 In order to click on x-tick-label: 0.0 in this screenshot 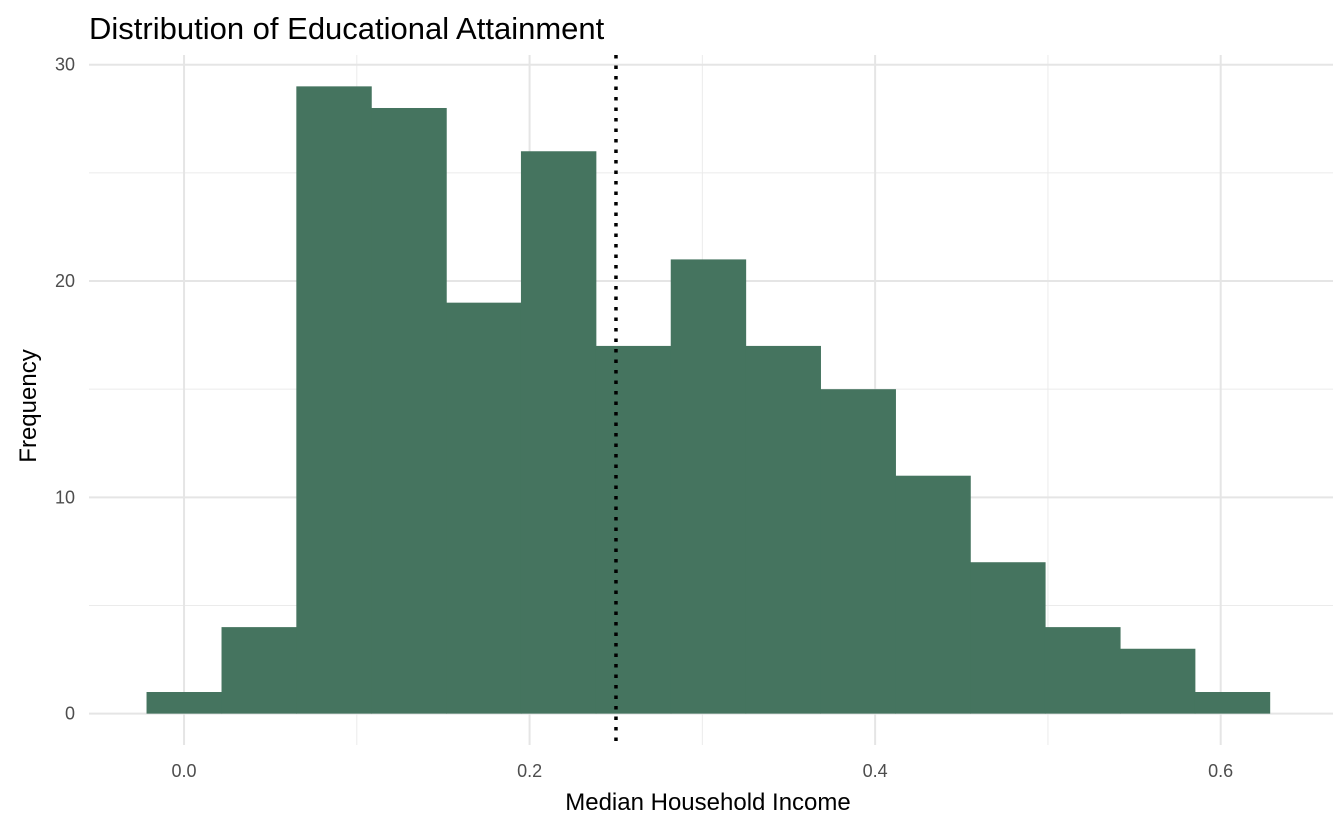, I will do `click(184, 771)`.